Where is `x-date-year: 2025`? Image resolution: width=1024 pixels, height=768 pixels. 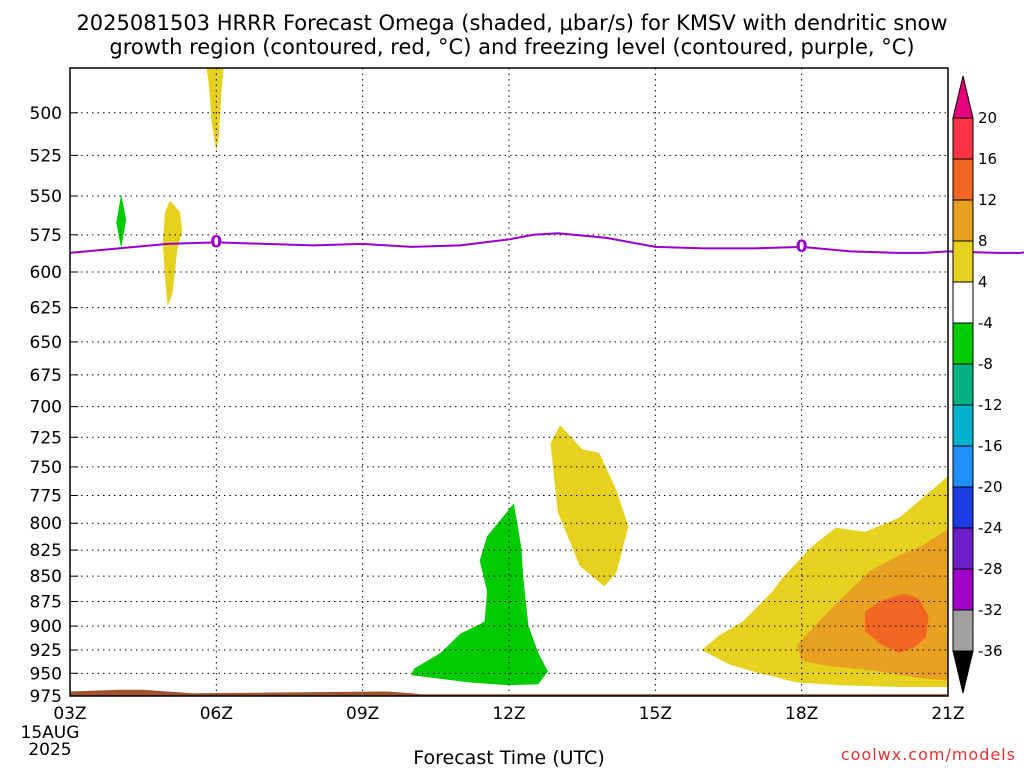 x-date-year: 2025 is located at coordinates (49, 750).